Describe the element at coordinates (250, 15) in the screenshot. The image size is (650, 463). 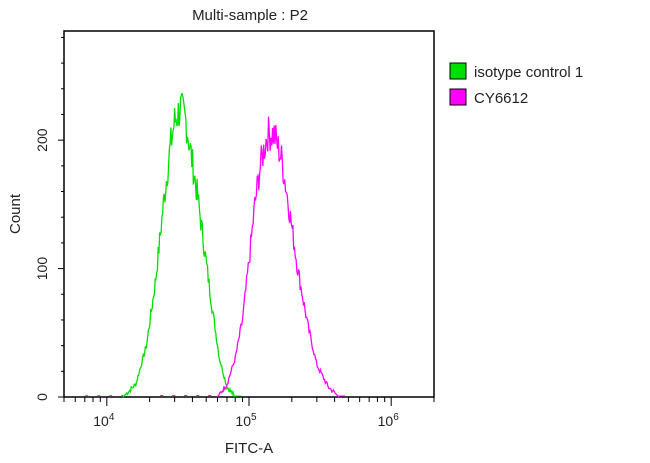
I see `chart-title: Multi-sample : P2` at that location.